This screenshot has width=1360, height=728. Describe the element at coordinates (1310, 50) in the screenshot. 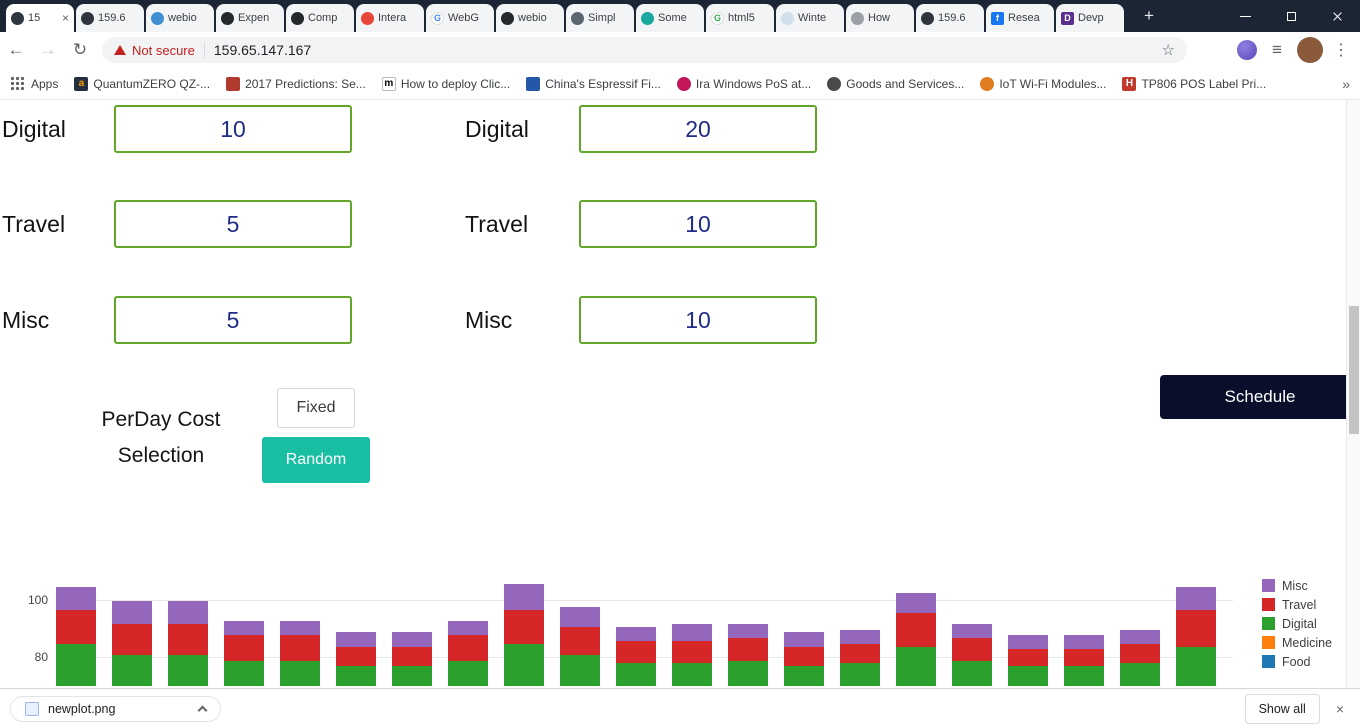

I see `profile-avatar` at that location.